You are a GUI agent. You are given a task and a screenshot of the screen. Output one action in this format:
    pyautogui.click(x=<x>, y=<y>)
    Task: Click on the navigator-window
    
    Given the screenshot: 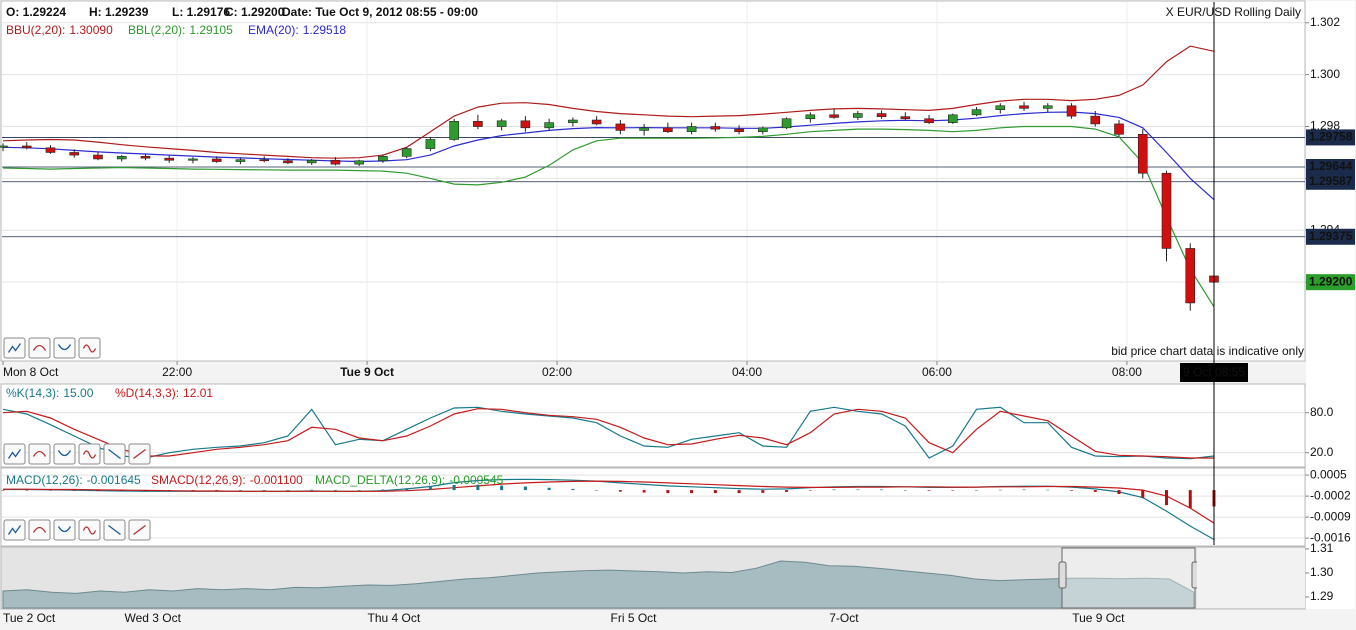 What is the action you would take?
    pyautogui.click(x=1128, y=578)
    